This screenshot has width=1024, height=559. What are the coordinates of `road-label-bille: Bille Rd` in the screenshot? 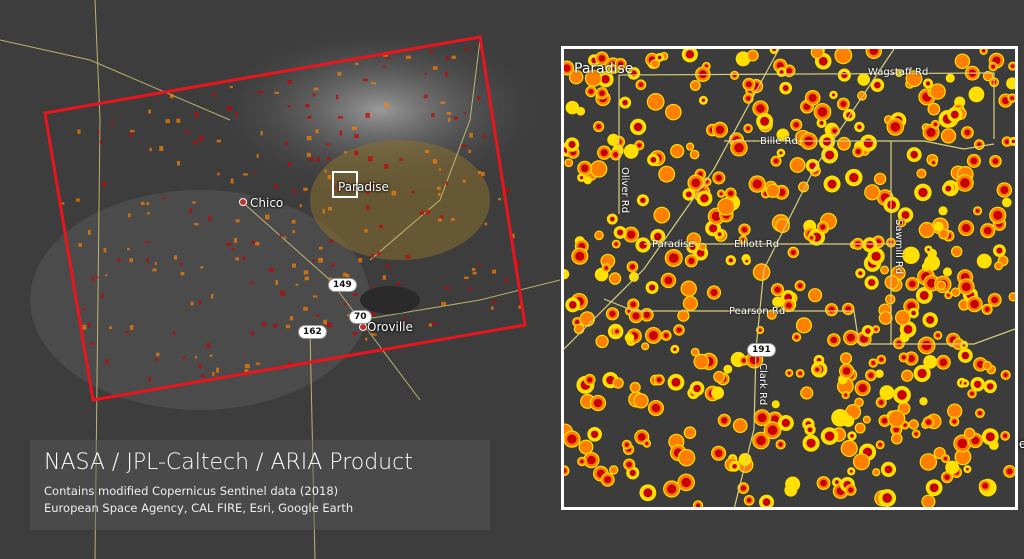 It's located at (779, 141).